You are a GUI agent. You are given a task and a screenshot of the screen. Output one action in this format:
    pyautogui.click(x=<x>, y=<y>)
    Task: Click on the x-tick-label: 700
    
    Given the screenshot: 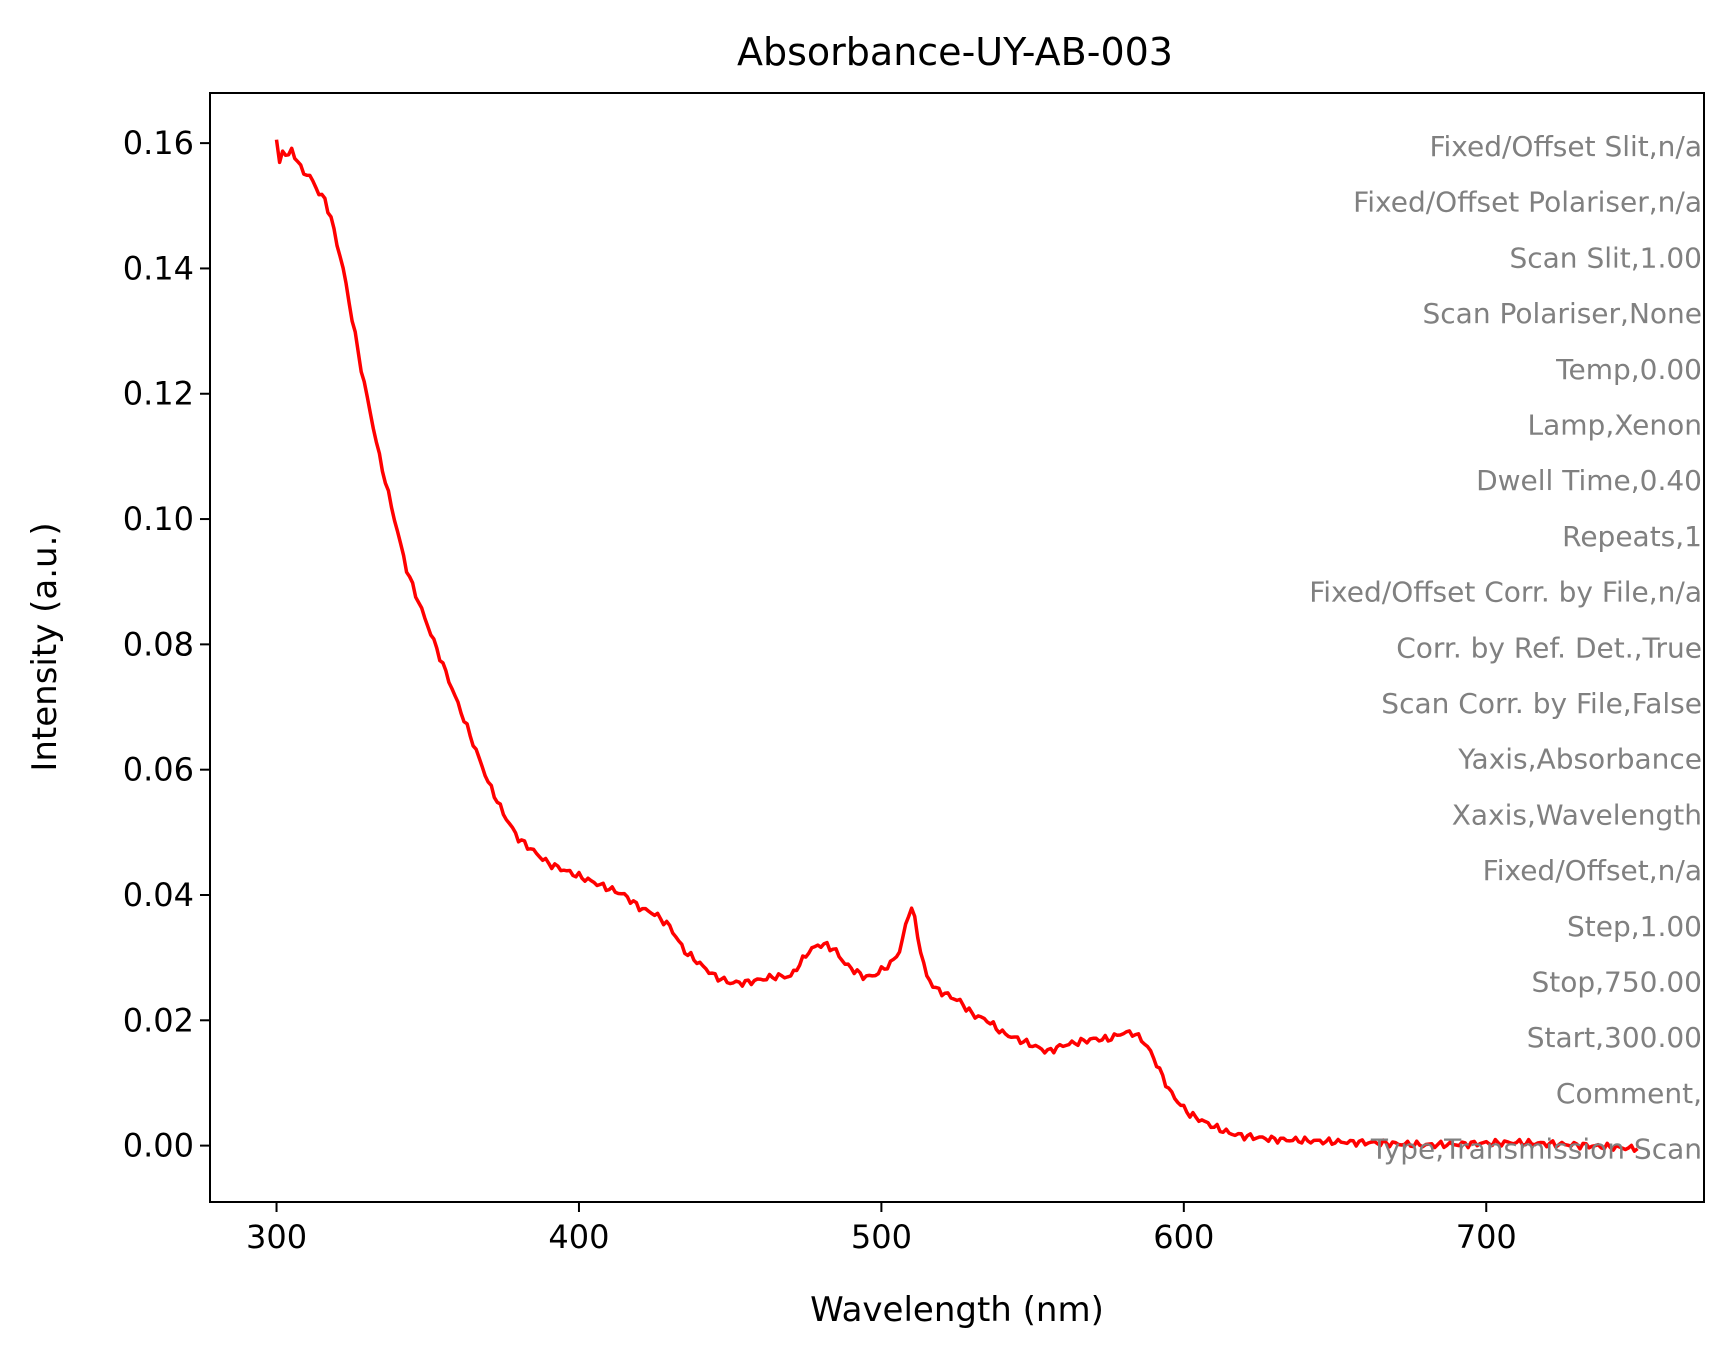 What is the action you would take?
    pyautogui.click(x=1486, y=1237)
    